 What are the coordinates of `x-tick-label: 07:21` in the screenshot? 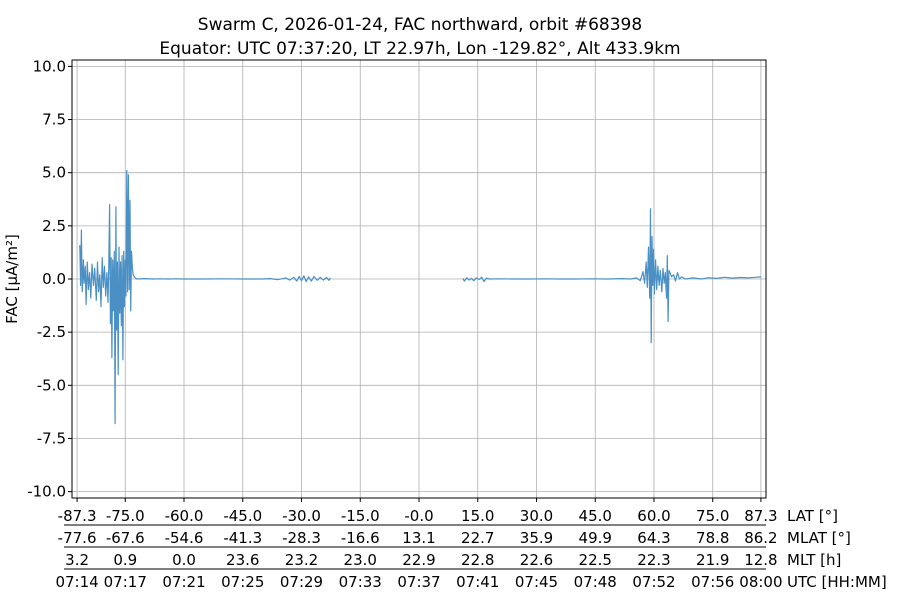 It's located at (183, 582).